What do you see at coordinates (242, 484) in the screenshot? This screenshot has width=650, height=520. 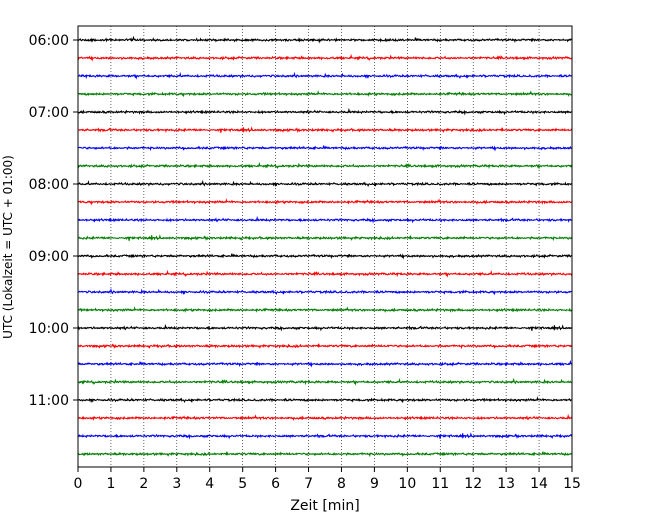 I see `x-tick-label-5: 5` at bounding box center [242, 484].